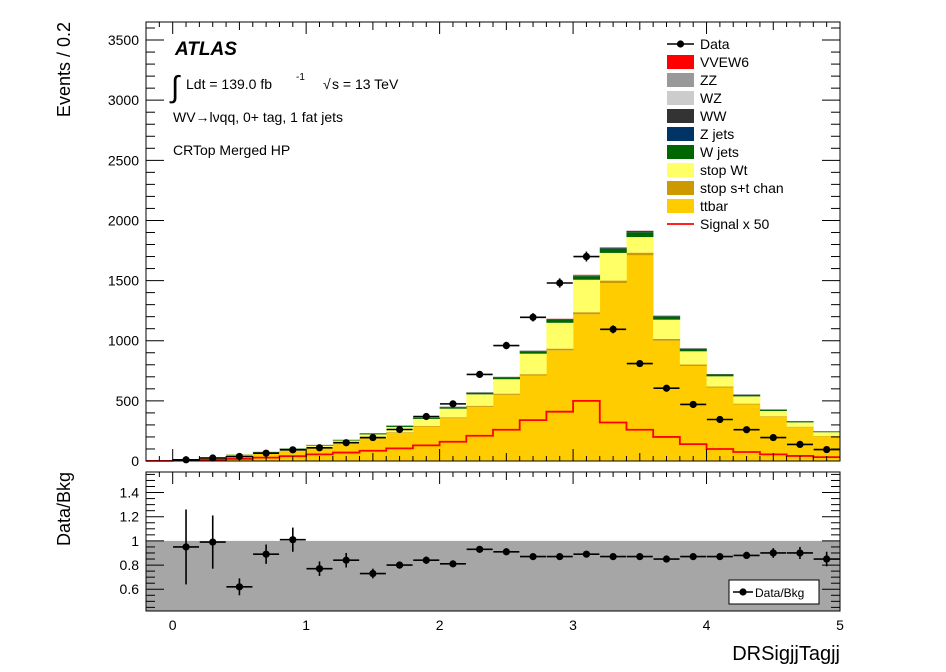  Describe the element at coordinates (229, 84) in the screenshot. I see `lumi-text: Ldt = 139.0 fb` at that location.